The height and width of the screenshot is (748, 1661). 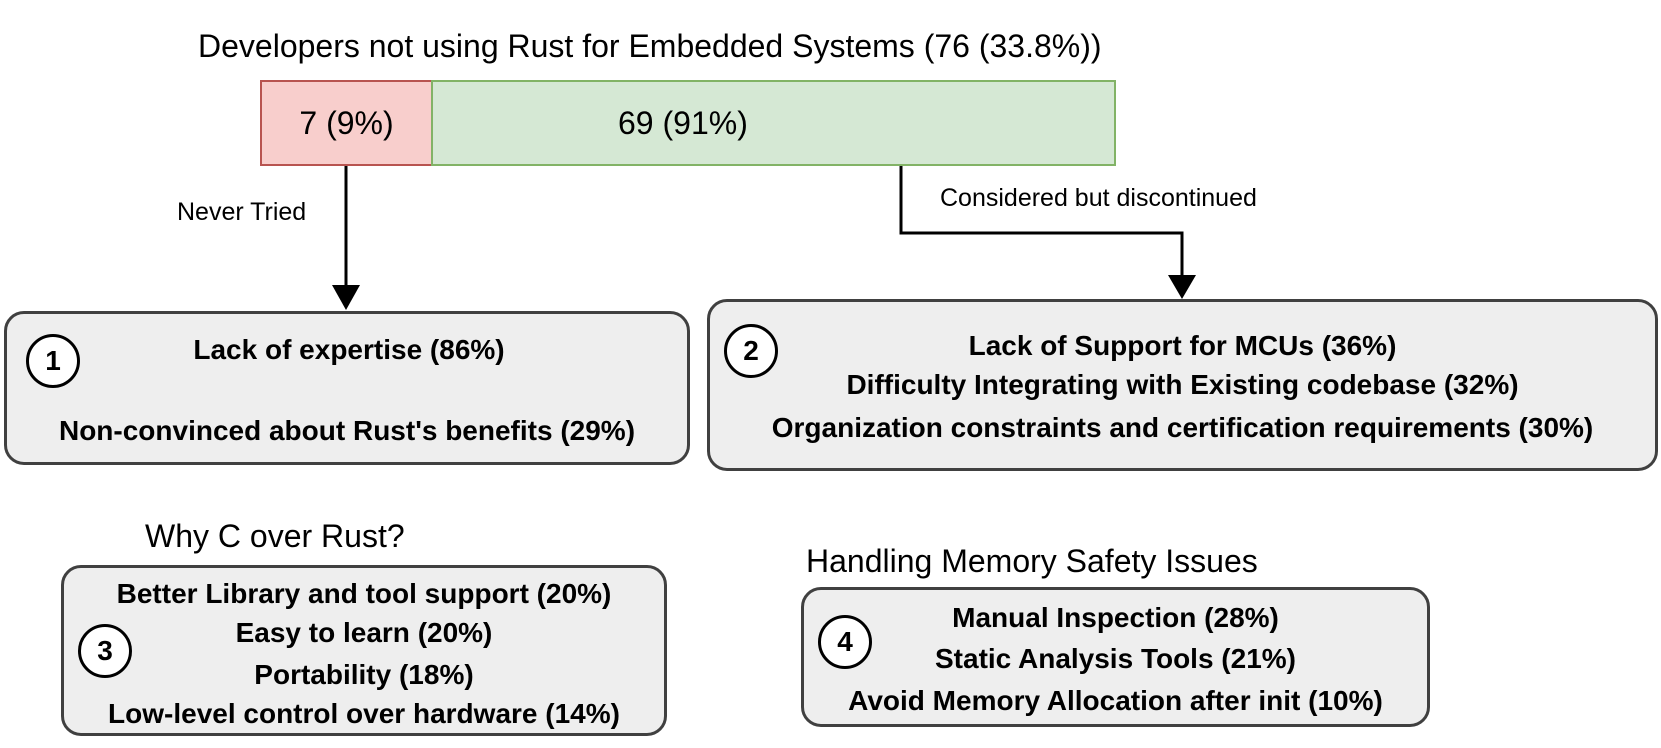 What do you see at coordinates (364, 593) in the screenshot?
I see `reason-line: Better Library and tool support (20%)` at bounding box center [364, 593].